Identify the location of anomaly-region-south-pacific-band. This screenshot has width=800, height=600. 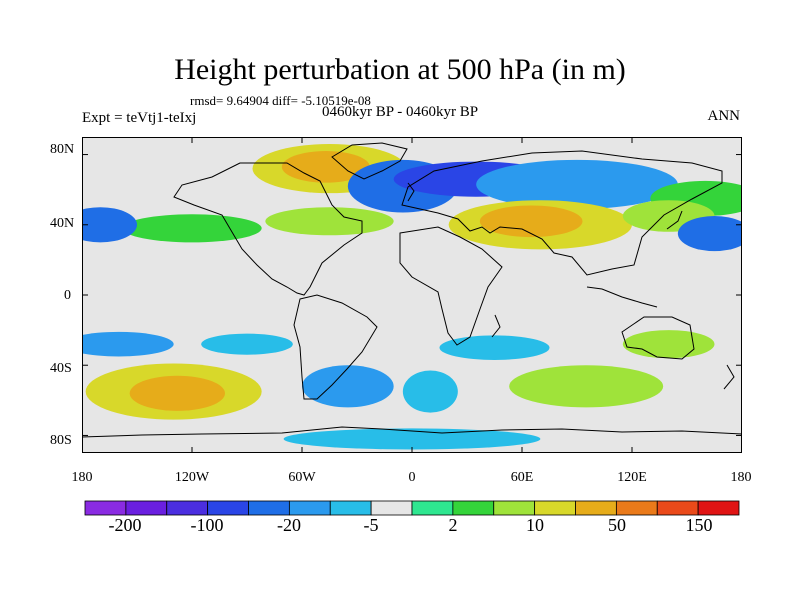
(247, 344).